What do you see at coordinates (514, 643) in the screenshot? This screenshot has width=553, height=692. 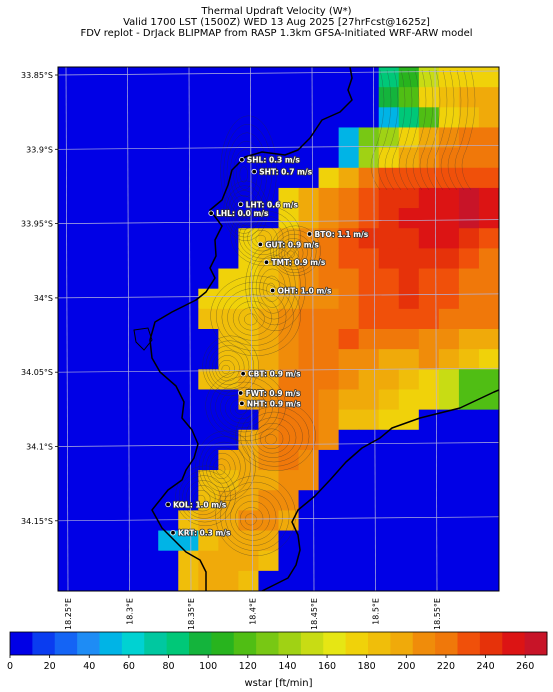 I see `colorbar-swatch` at bounding box center [514, 643].